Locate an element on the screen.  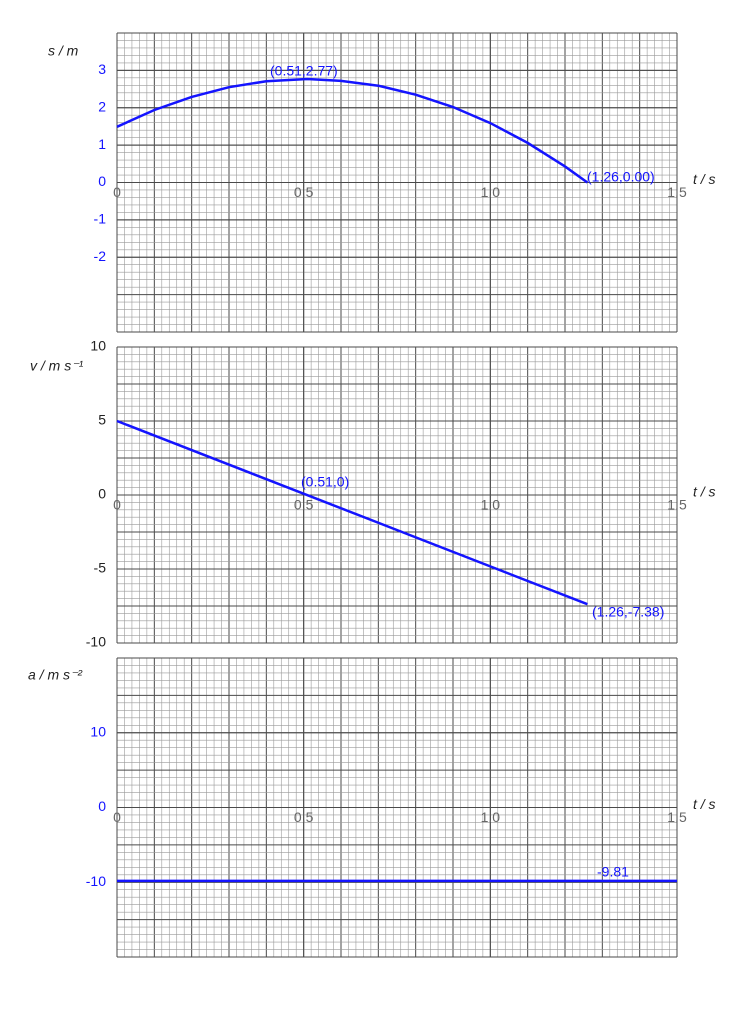
y-axis-label: v / m s⁻¹ is located at coordinates (57, 366).